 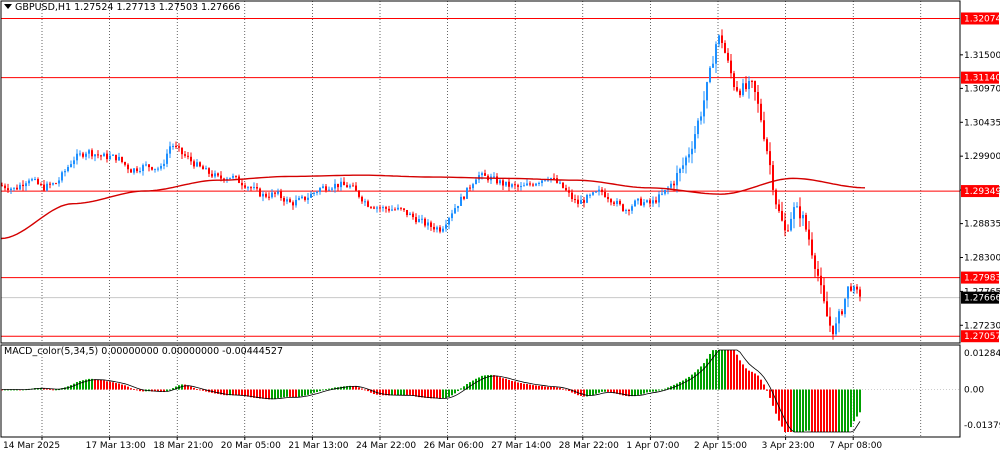 What do you see at coordinates (433, 207) in the screenshot?
I see `ma-line` at bounding box center [433, 207].